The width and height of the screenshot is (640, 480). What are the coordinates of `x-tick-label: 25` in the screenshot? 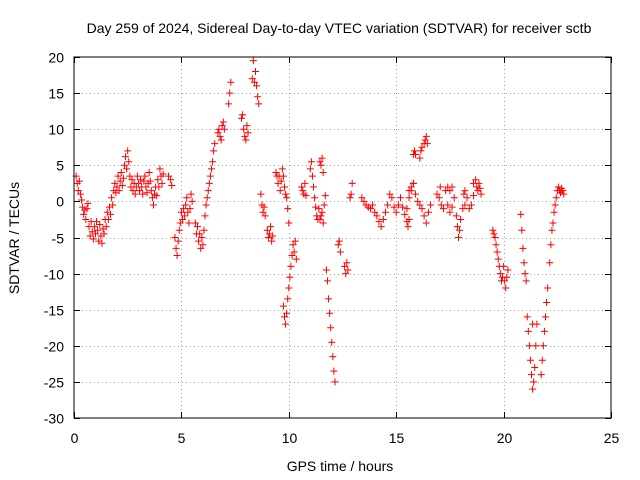 It's located at (612, 438).